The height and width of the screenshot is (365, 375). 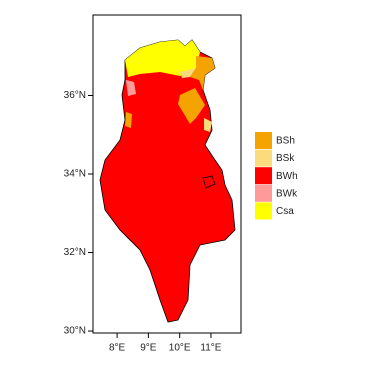 I want to click on y-tick-label: 36°N, so click(x=75, y=95).